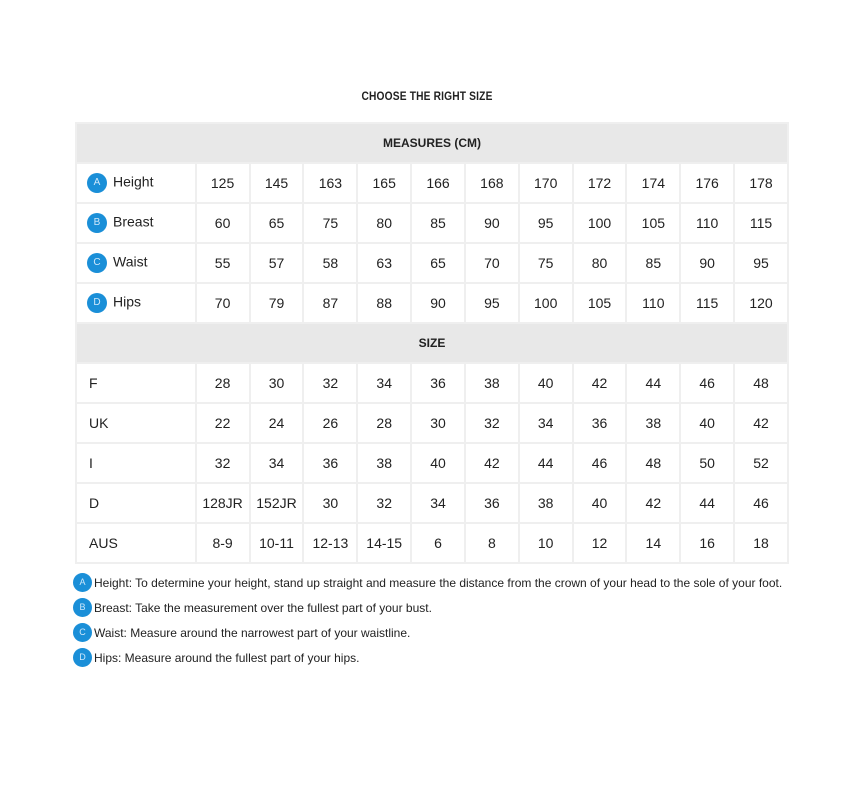  I want to click on measure-cell: 170, so click(545, 183).